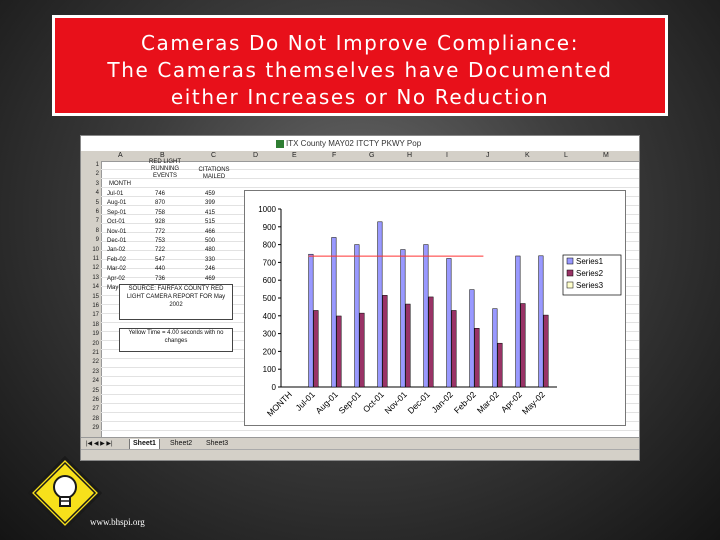 This screenshot has height=540, width=720. Describe the element at coordinates (95, 353) in the screenshot. I see `row-header: 21` at that location.